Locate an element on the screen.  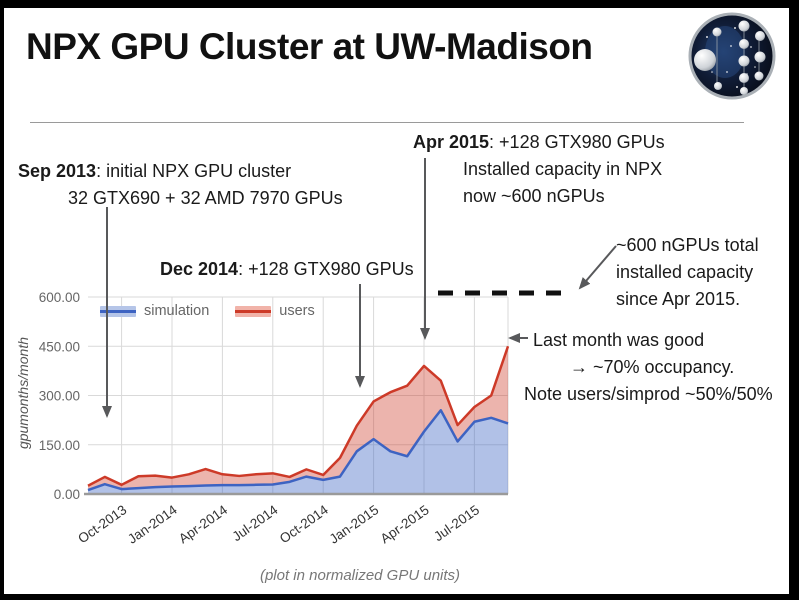
annotation-line: Last month was good is located at coordinates (619, 340).